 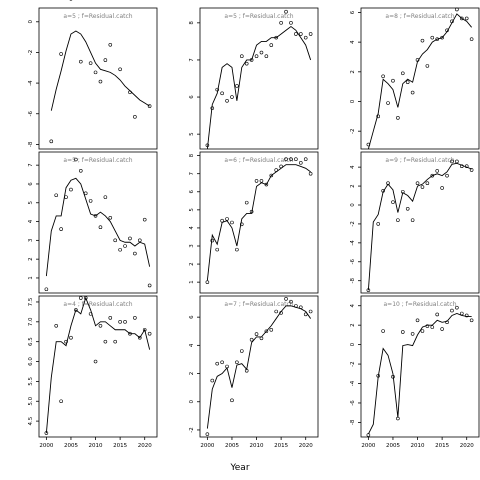 What do you see at coordinates (353, 72) in the screenshot?
I see `y-tick-label: 2` at bounding box center [353, 72].